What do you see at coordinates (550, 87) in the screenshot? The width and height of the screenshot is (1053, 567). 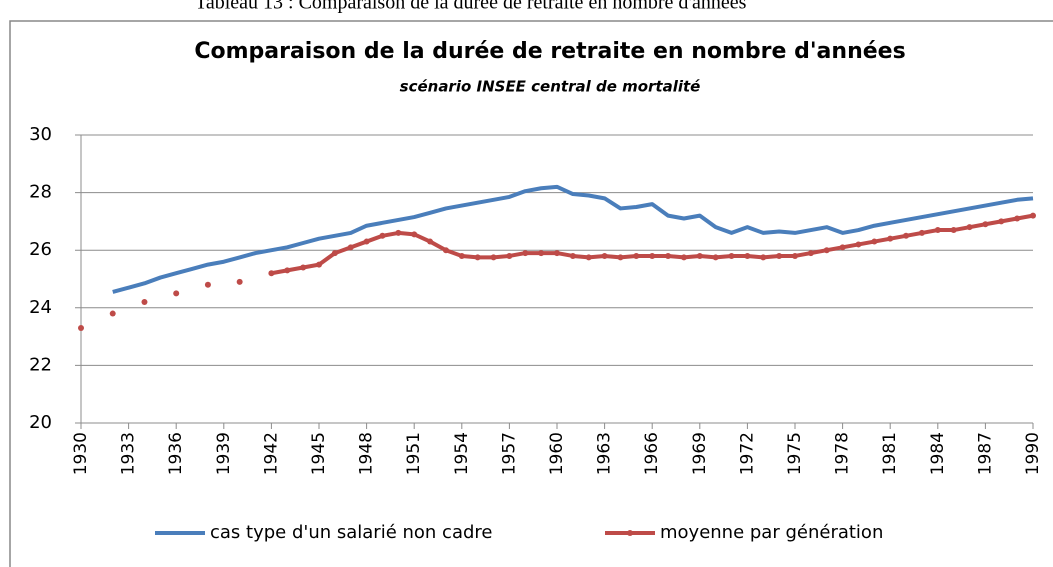 I see `chart-subtitle: scénario INSEE central de mortalité` at bounding box center [550, 87].